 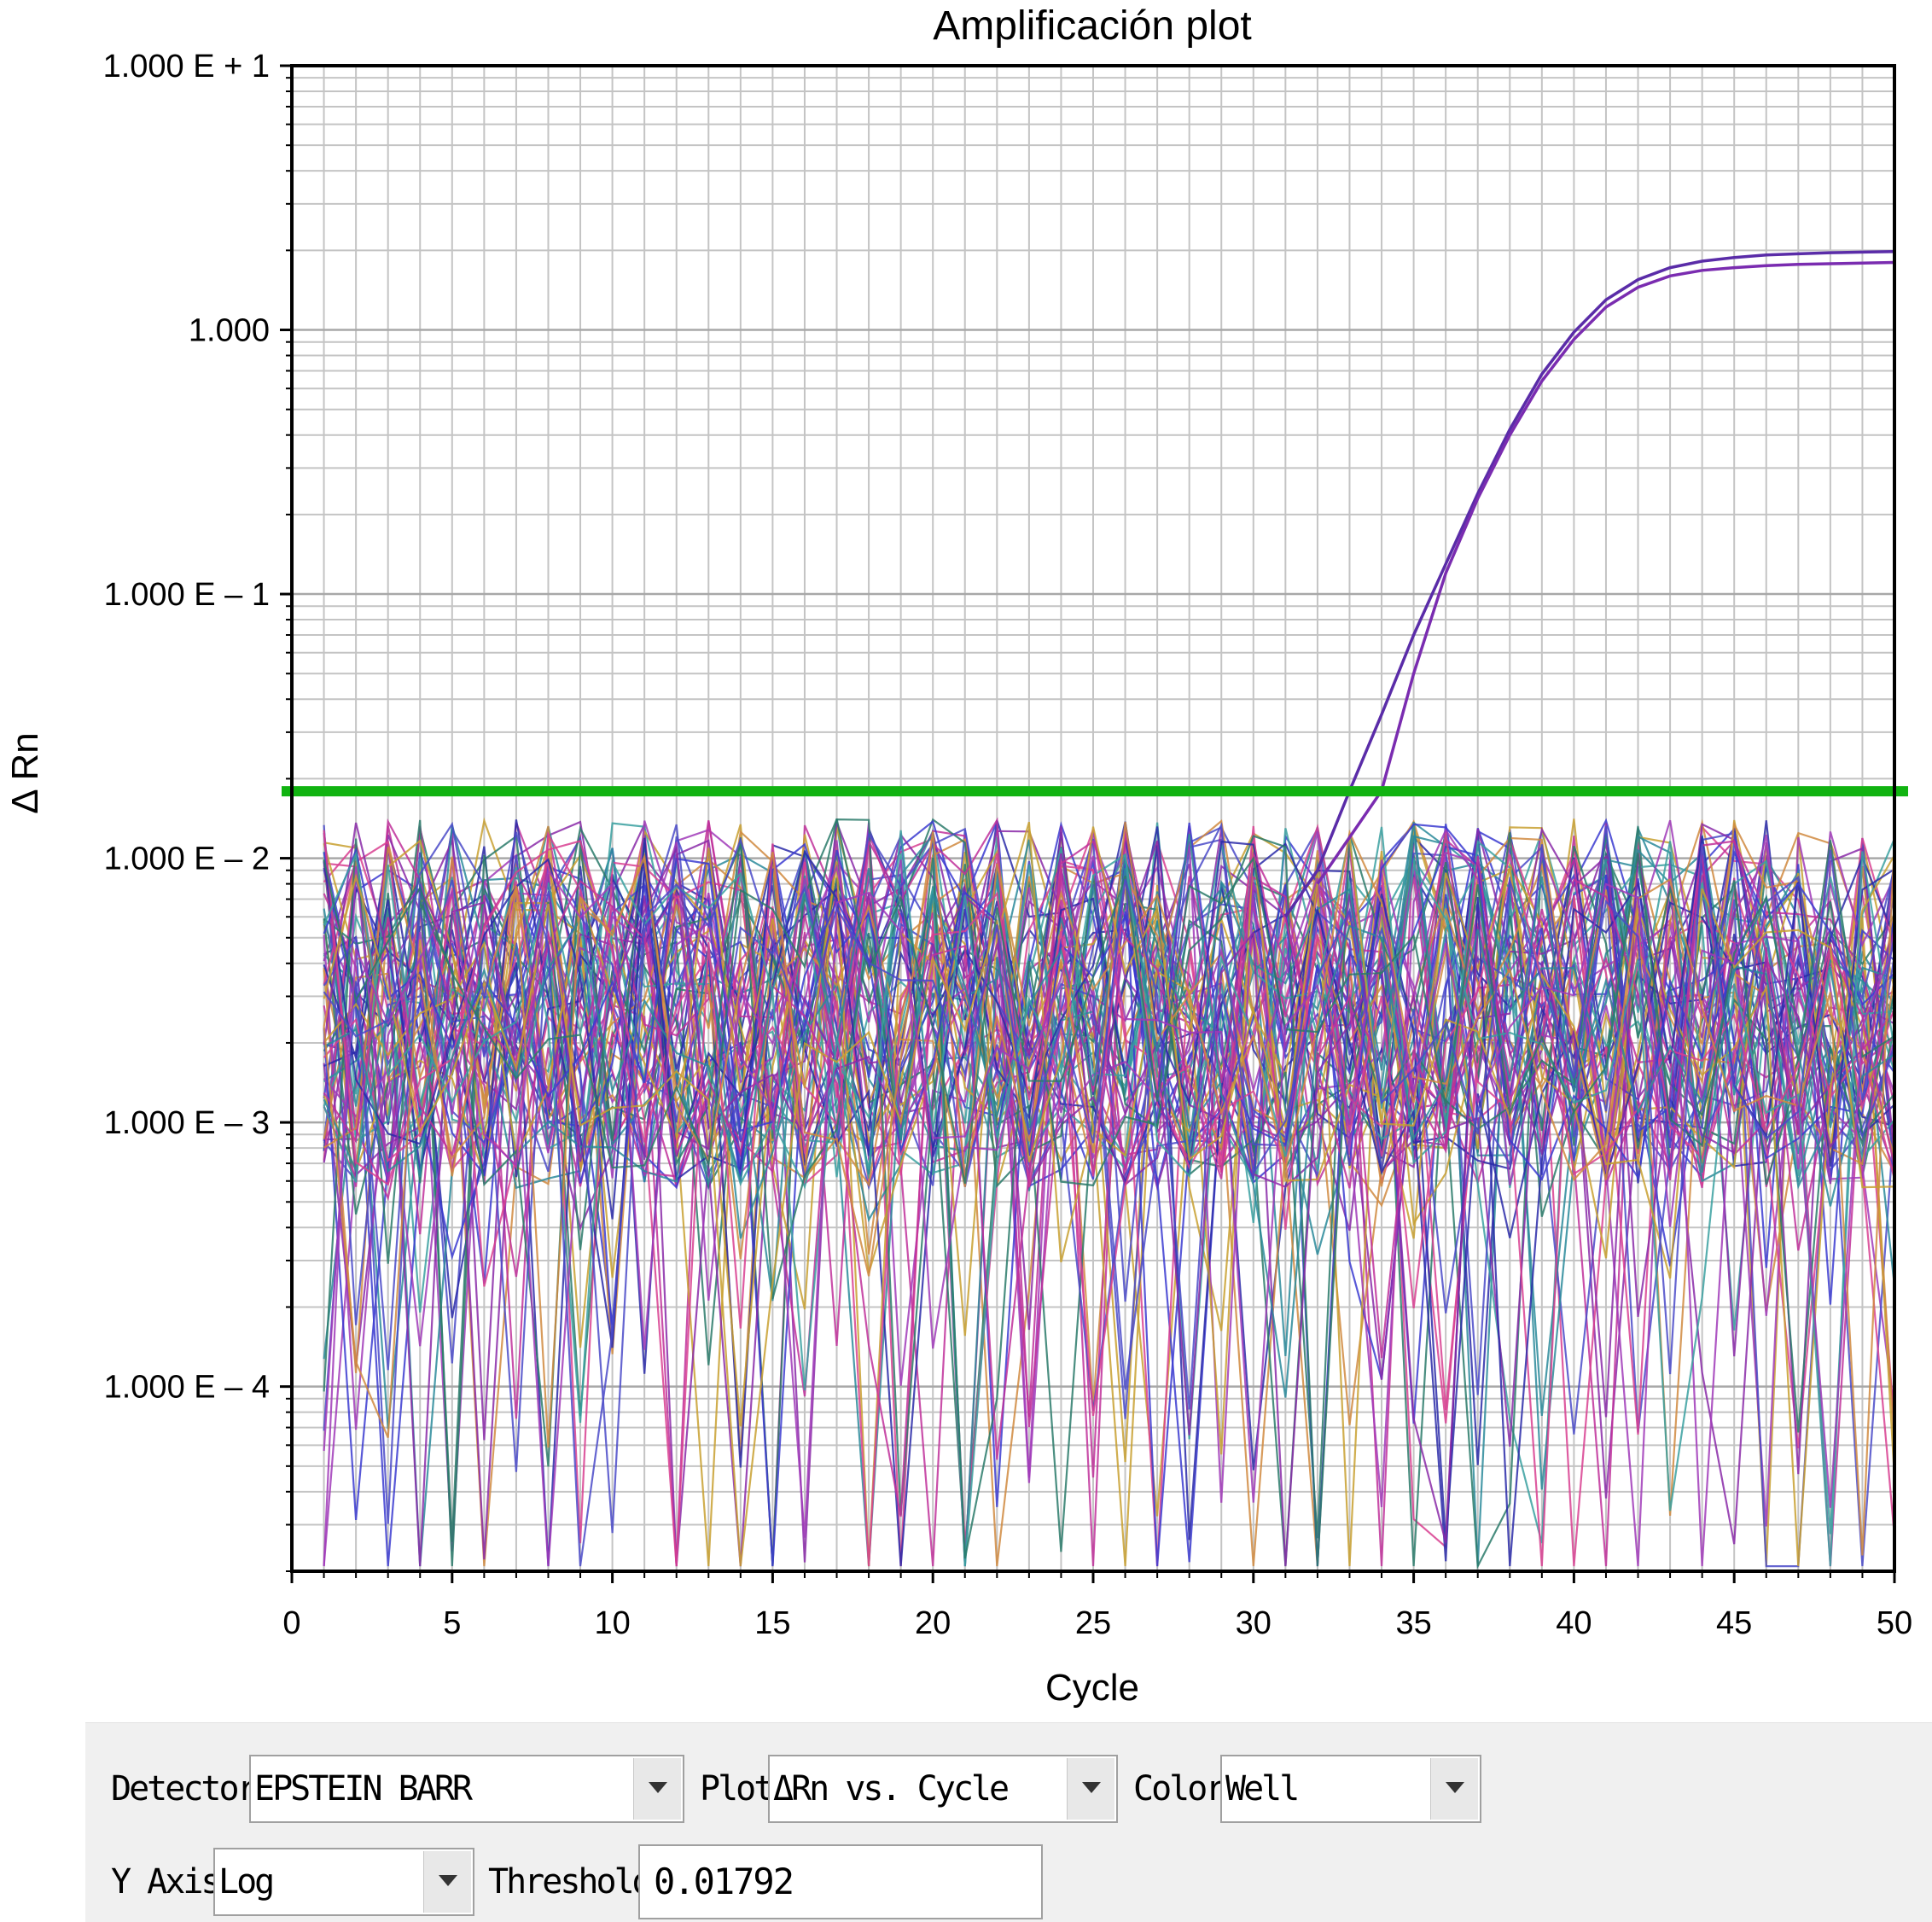 What do you see at coordinates (1734, 1623) in the screenshot?
I see `x-tick-label: 45` at bounding box center [1734, 1623].